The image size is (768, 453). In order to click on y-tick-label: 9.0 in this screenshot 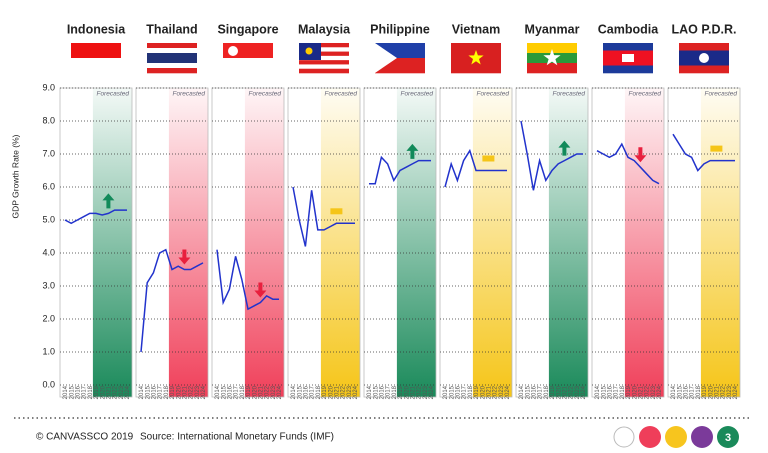, I will do `click(48, 87)`.